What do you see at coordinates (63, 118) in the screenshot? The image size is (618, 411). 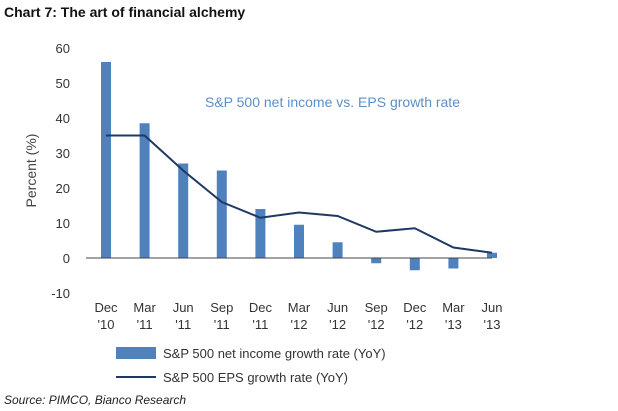 I see `y-tick-label: 40` at bounding box center [63, 118].